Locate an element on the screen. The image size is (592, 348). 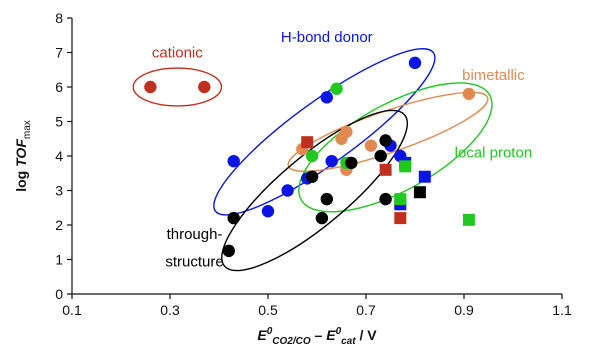
x-label-unit: / V is located at coordinates (367, 335).